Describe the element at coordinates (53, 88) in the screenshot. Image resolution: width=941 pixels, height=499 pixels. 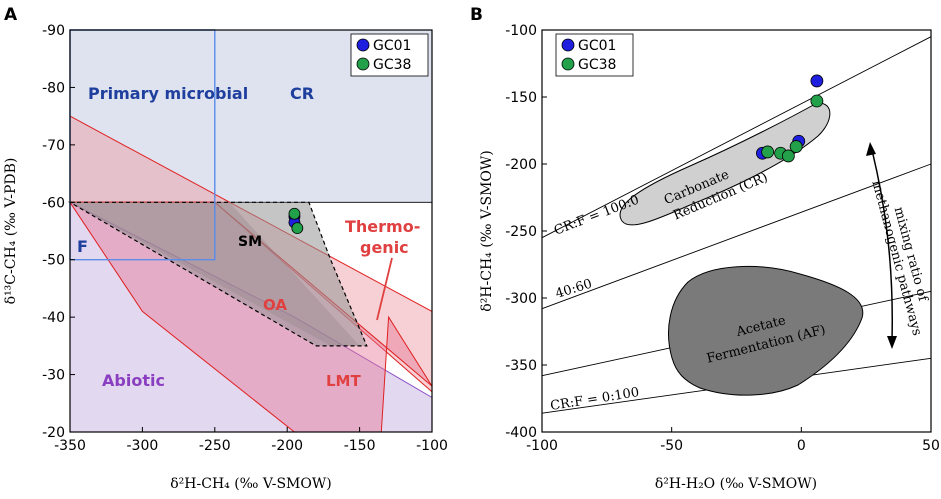
I see `y-tick-label: -80` at that location.